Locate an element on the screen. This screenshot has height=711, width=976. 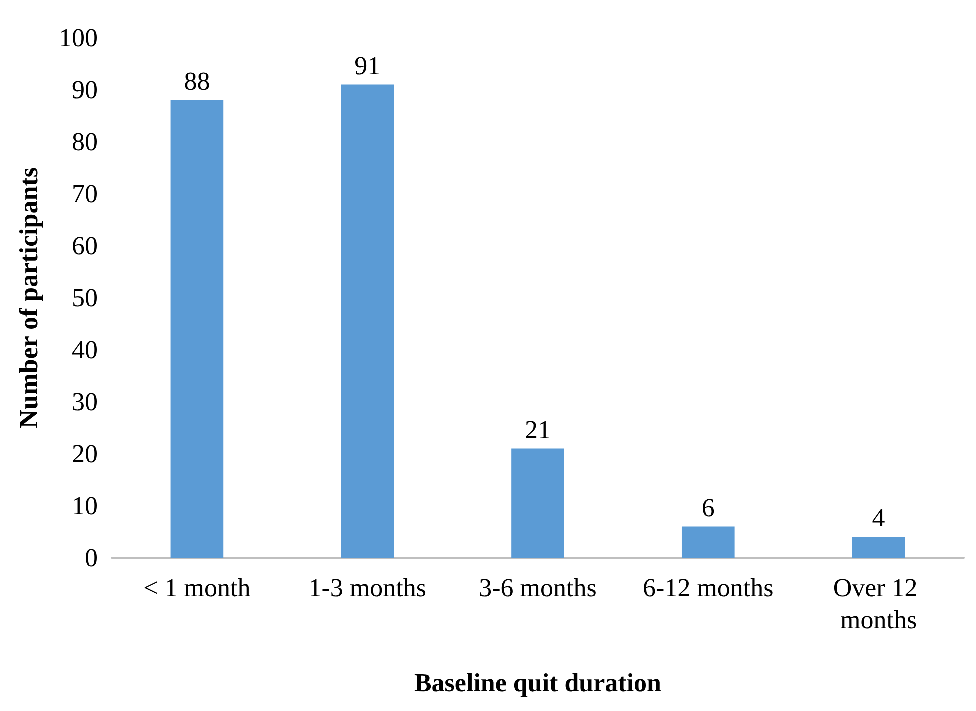
y-tick-label: 100 is located at coordinates (78, 38).